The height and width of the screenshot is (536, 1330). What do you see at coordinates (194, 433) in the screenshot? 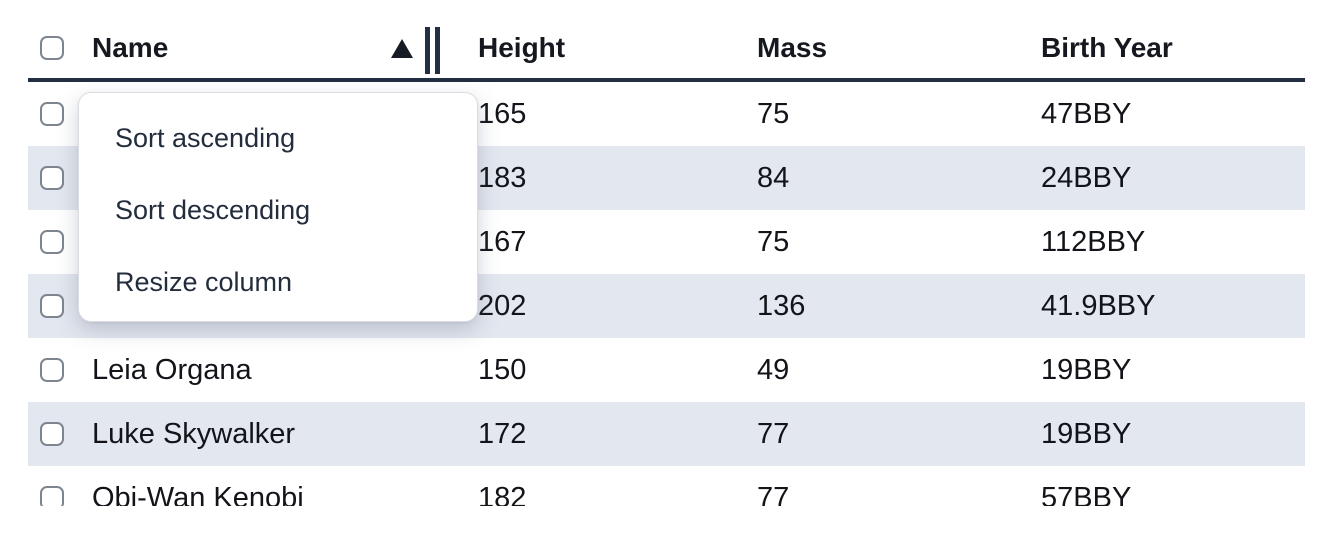
I see `cell-name: Luke Skywalker` at bounding box center [194, 433].